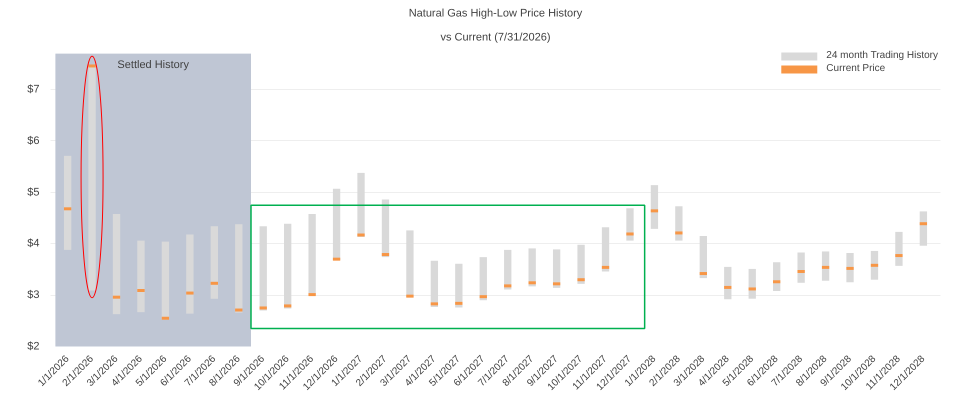 Image resolution: width=960 pixels, height=399 pixels. What do you see at coordinates (33, 90) in the screenshot?
I see `y-tick-label: $7` at bounding box center [33, 90].